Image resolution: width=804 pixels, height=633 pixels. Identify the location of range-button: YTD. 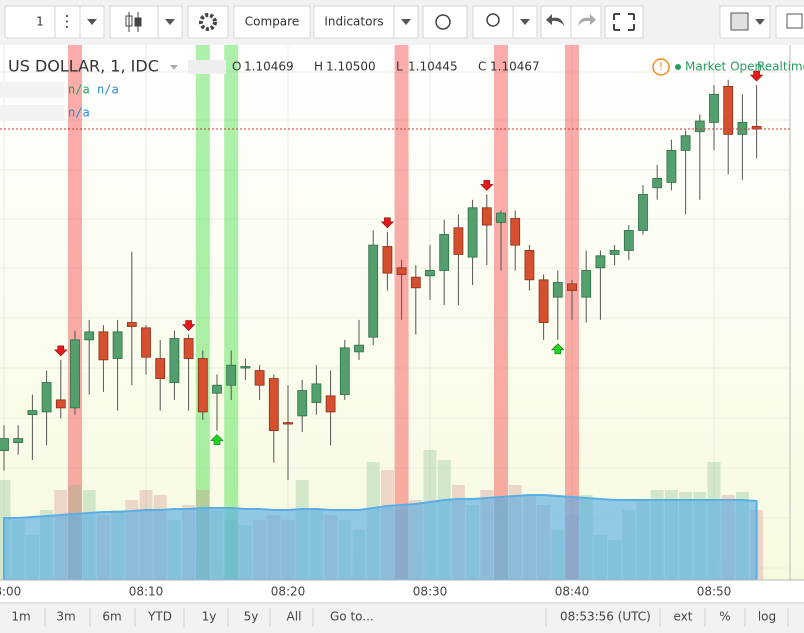
(159, 617).